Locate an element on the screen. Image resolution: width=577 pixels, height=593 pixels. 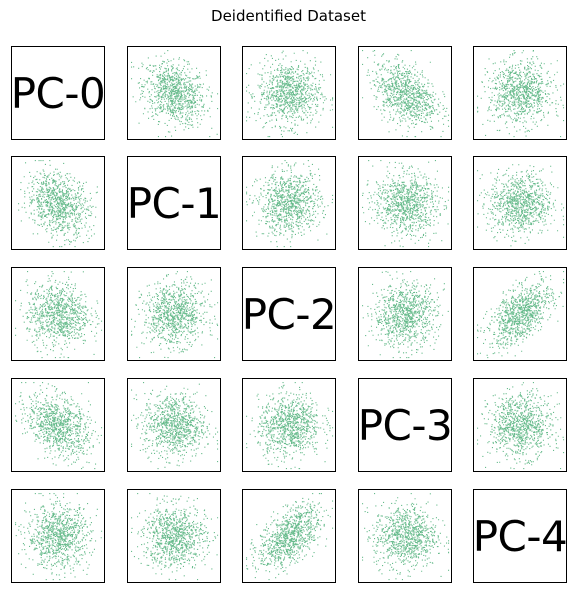
chart-title: Deidentified Dataset is located at coordinates (288, 16).